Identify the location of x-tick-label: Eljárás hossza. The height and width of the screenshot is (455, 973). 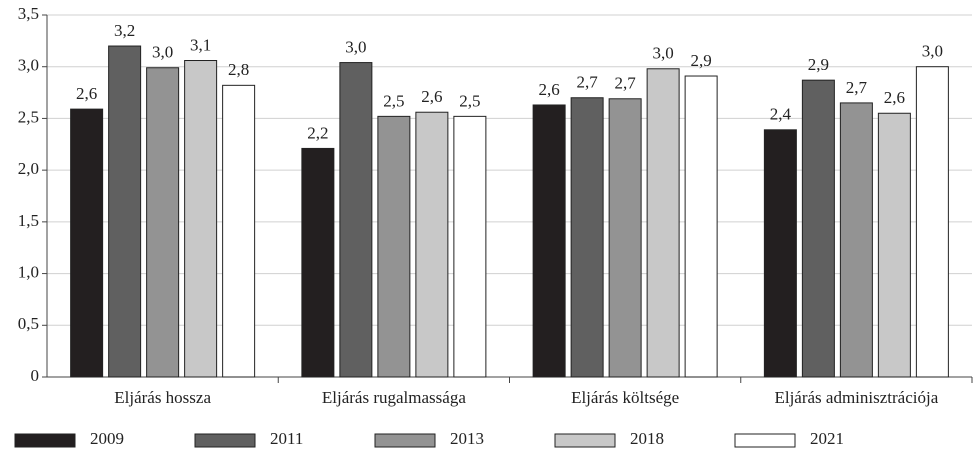
(162, 397).